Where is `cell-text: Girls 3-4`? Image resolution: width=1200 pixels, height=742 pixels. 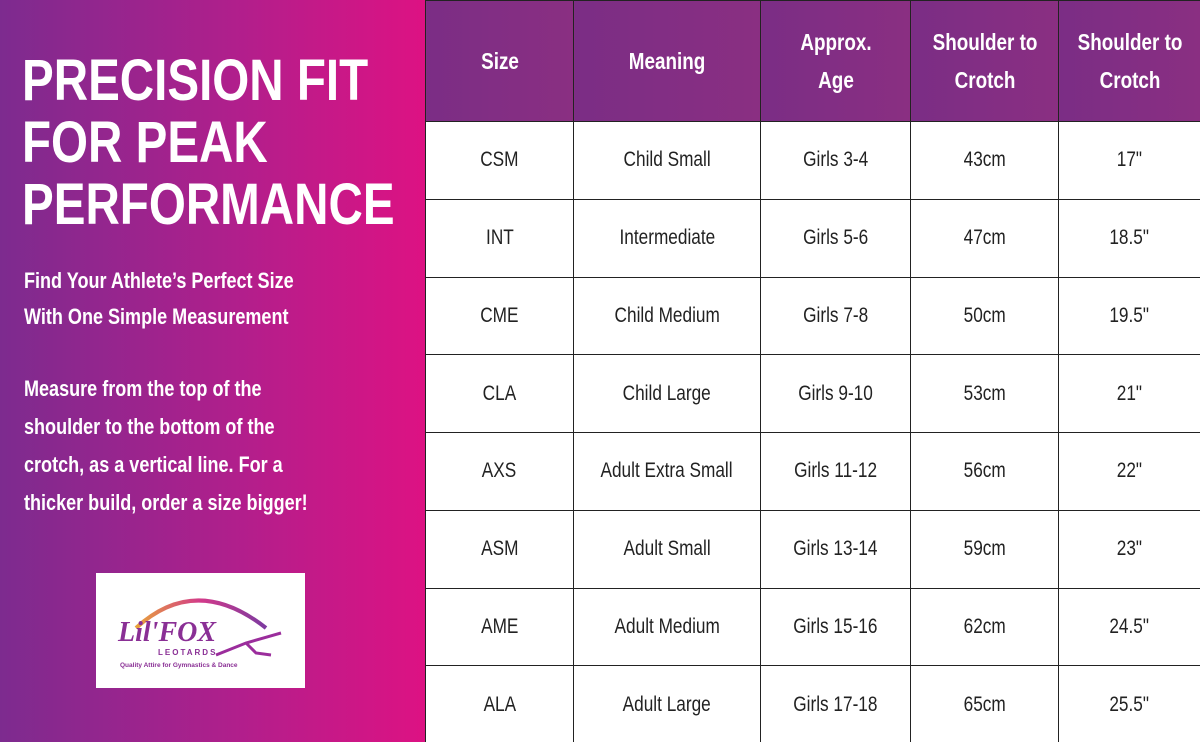 cell-text: Girls 3-4 is located at coordinates (835, 160).